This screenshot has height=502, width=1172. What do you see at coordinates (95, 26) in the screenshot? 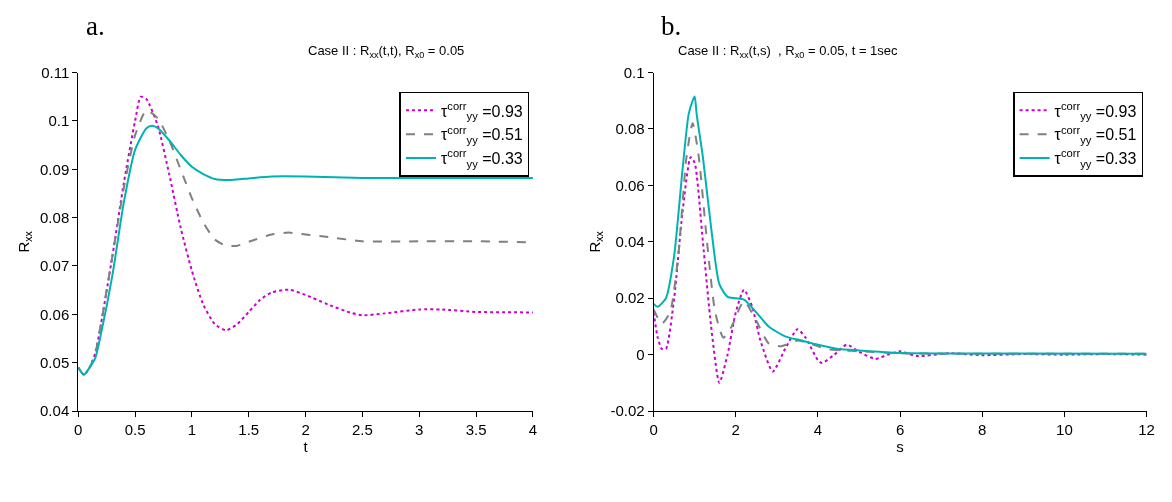
I see `text: a.` at bounding box center [95, 26].